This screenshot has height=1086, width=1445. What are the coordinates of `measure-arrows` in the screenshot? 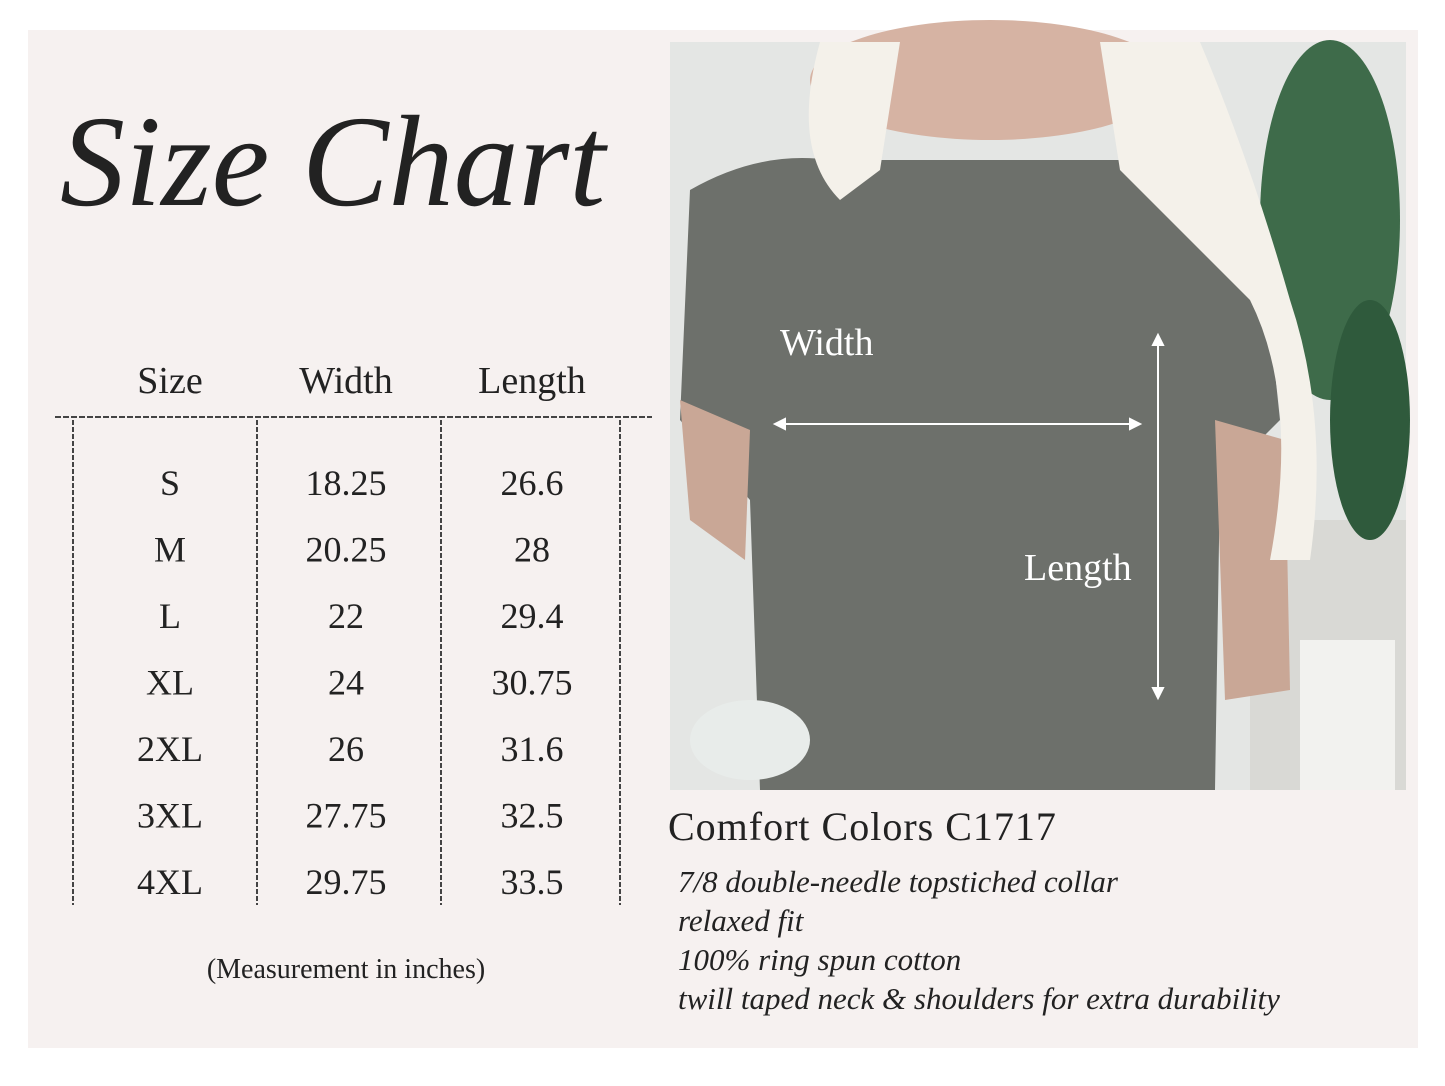 It's located at (968, 516).